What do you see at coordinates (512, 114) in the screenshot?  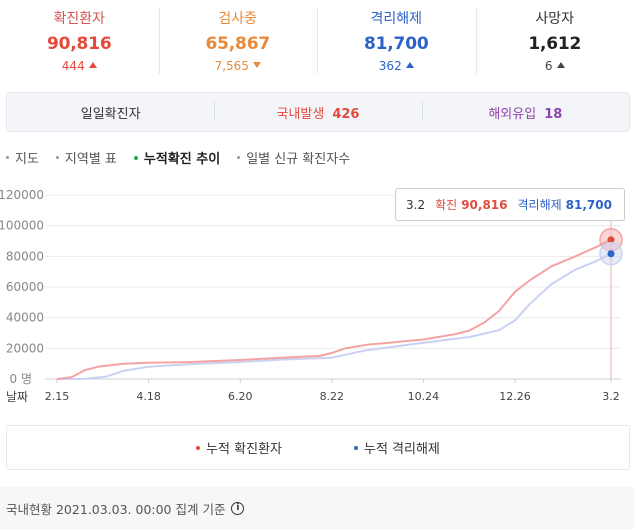 I see `overseas-label: 해외유입` at bounding box center [512, 114].